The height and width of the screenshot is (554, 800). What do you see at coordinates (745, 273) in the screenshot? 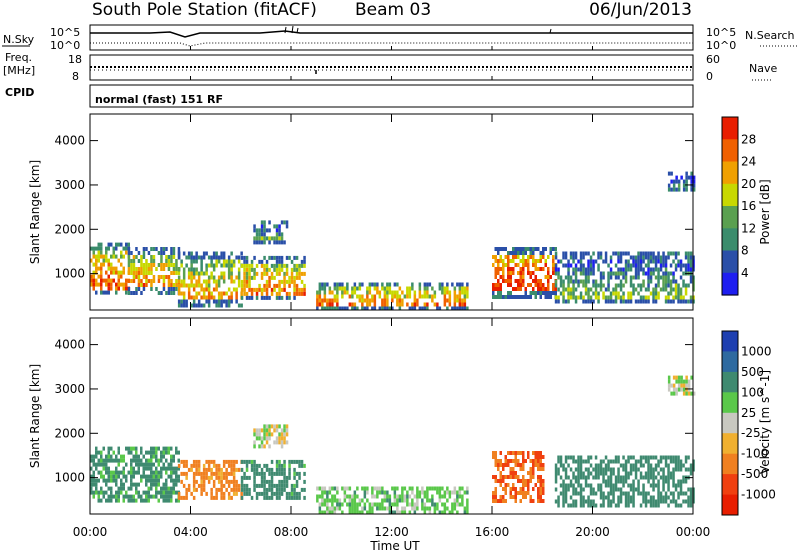
I see `colorbar-tick-label: 4` at bounding box center [745, 273].